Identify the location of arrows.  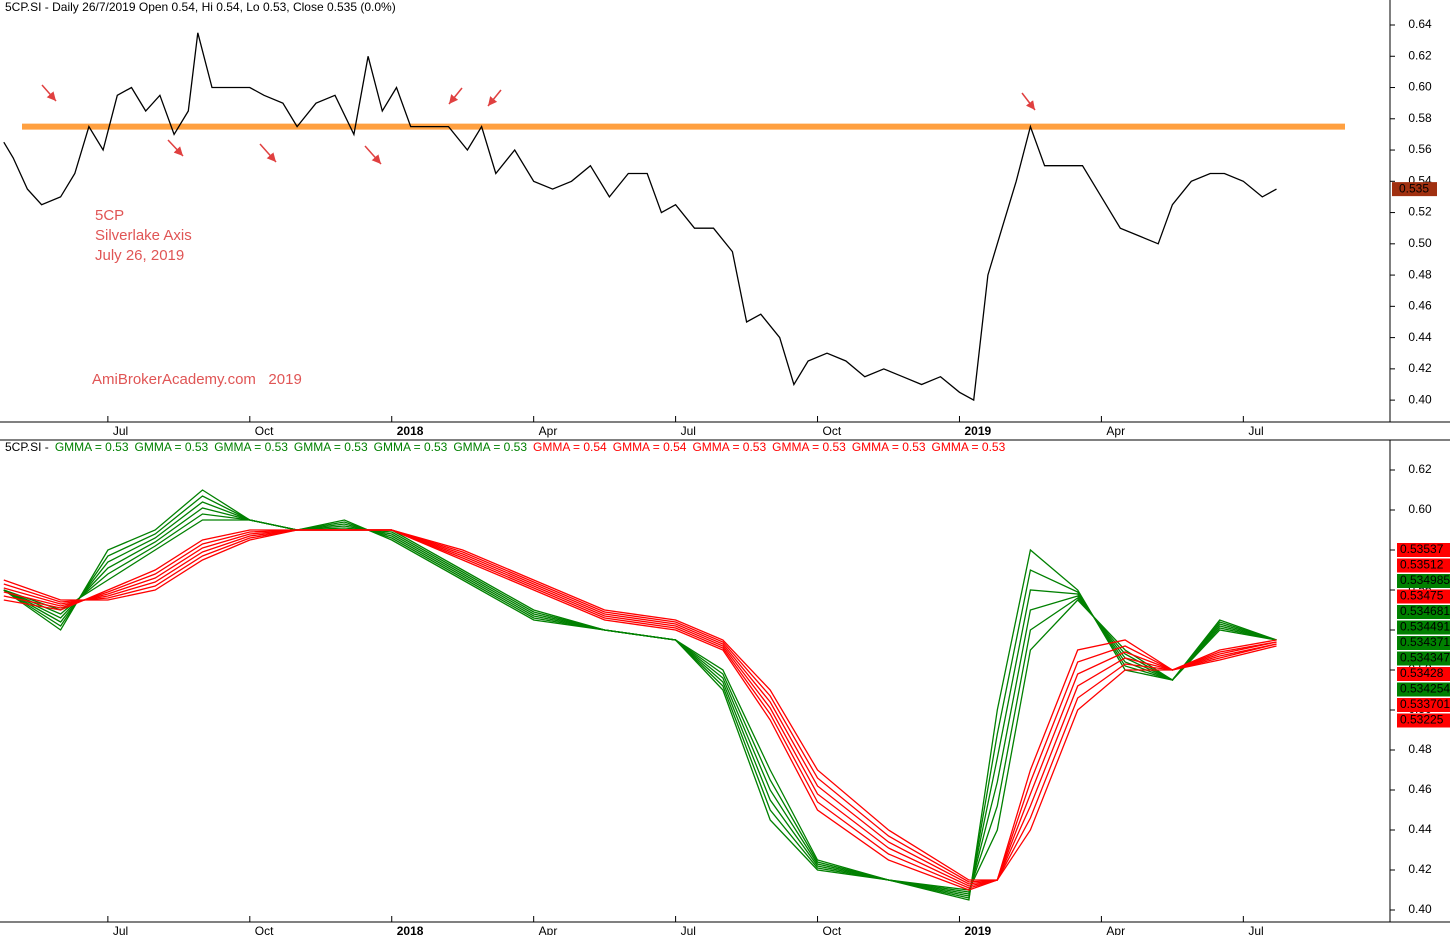
(538, 124).